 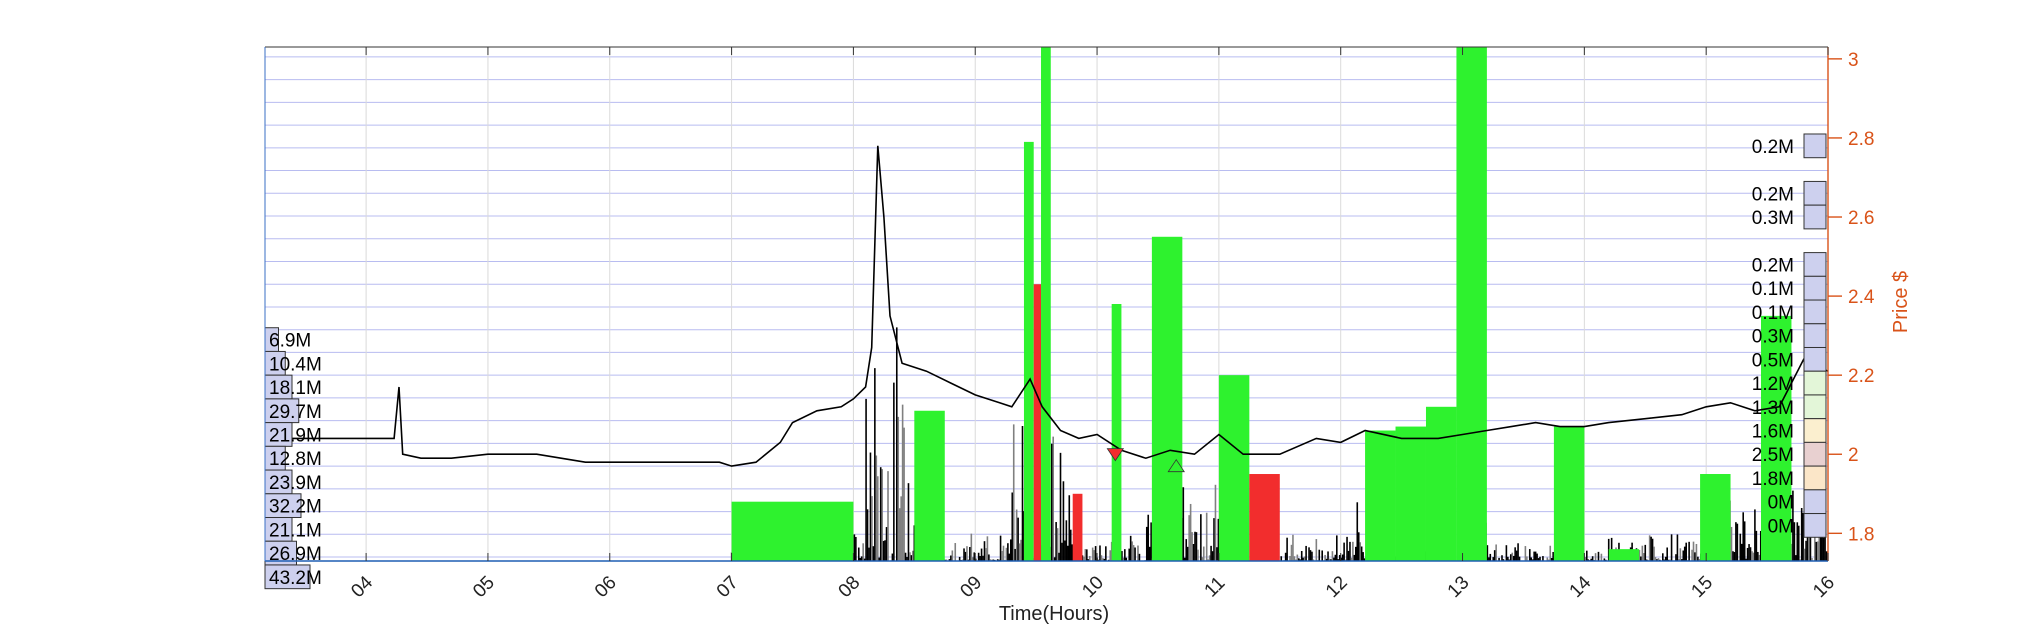 What do you see at coordinates (1215, 587) in the screenshot?
I see `x-tick-label: 11` at bounding box center [1215, 587].